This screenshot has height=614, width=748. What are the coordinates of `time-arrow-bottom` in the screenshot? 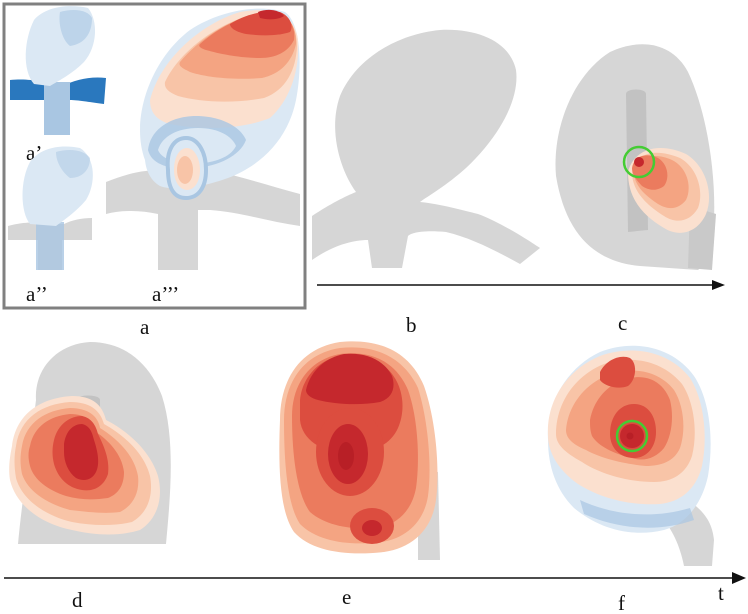 It's located at (375, 578).